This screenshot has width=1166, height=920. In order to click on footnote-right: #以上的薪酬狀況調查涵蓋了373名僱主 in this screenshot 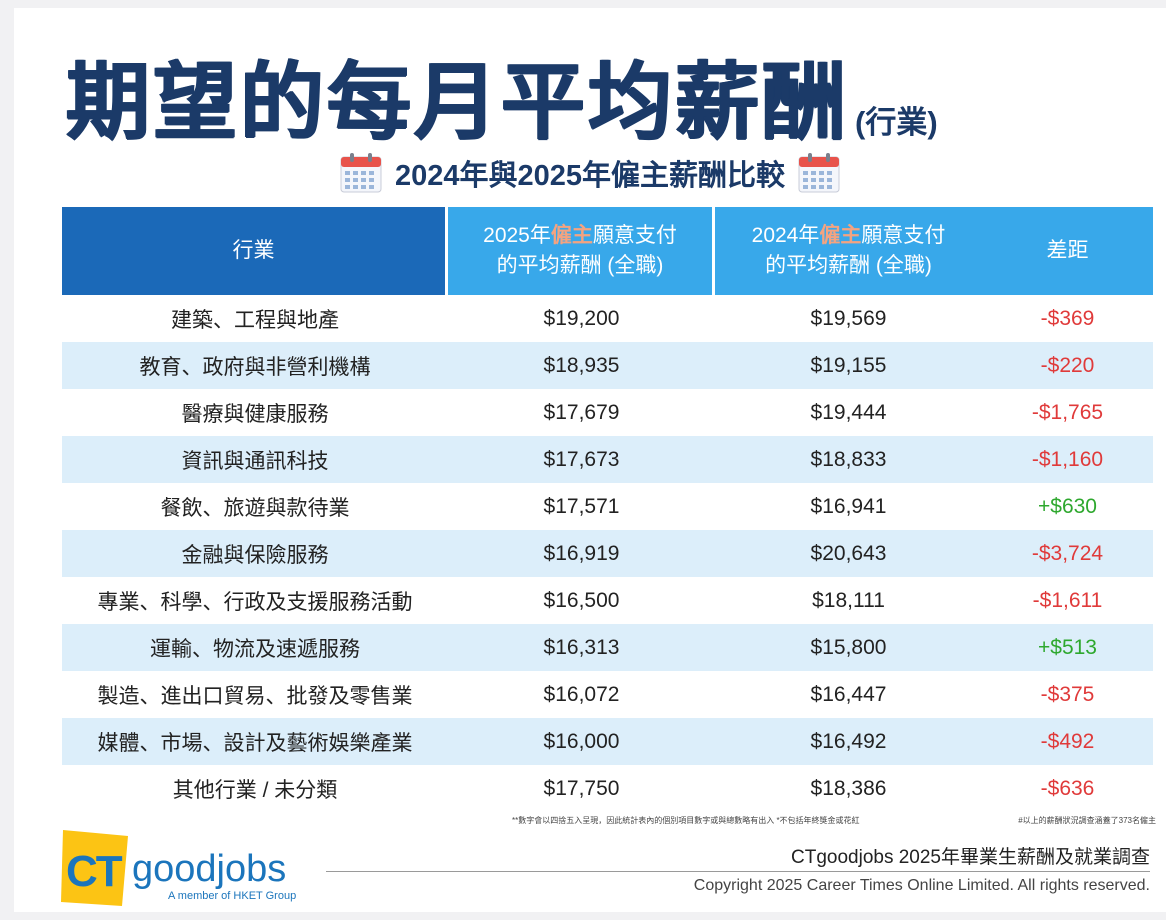, I will do `click(1087, 820)`.